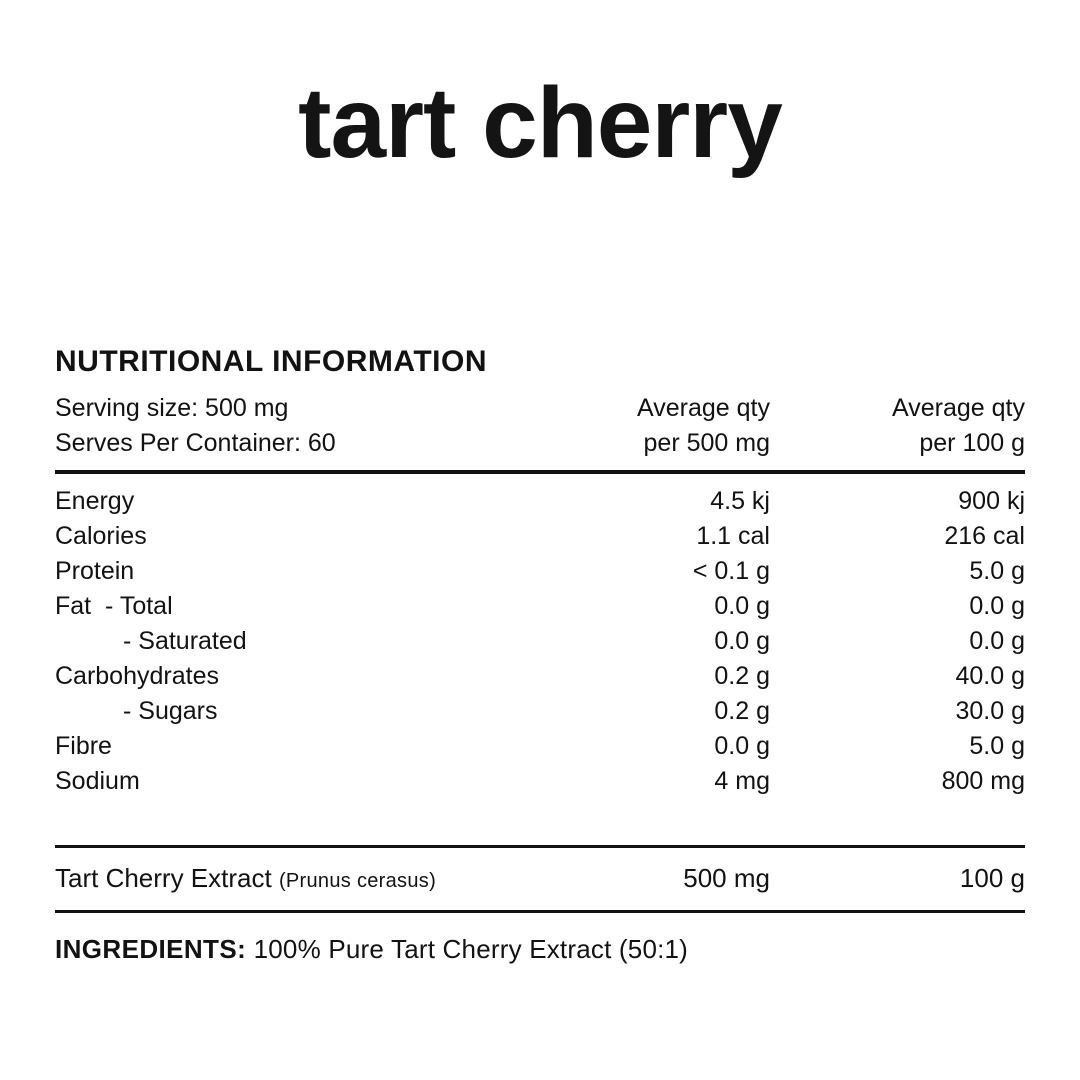 The width and height of the screenshot is (1080, 1080). I want to click on col-per-100-header-line1: Average qty, so click(958, 408).